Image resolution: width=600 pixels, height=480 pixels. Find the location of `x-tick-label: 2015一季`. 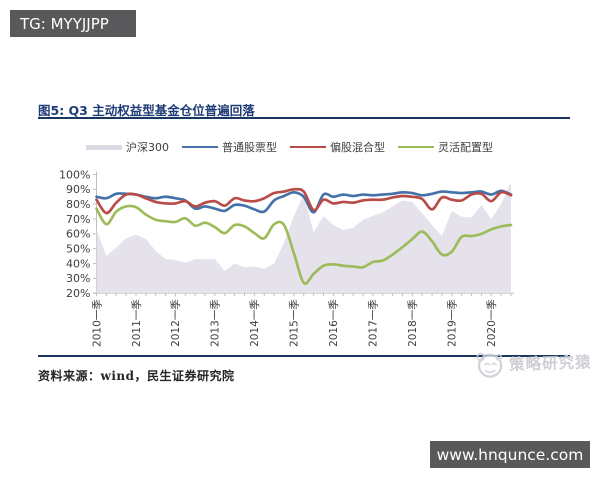

x-tick-label: 2015一季 is located at coordinates (295, 323).